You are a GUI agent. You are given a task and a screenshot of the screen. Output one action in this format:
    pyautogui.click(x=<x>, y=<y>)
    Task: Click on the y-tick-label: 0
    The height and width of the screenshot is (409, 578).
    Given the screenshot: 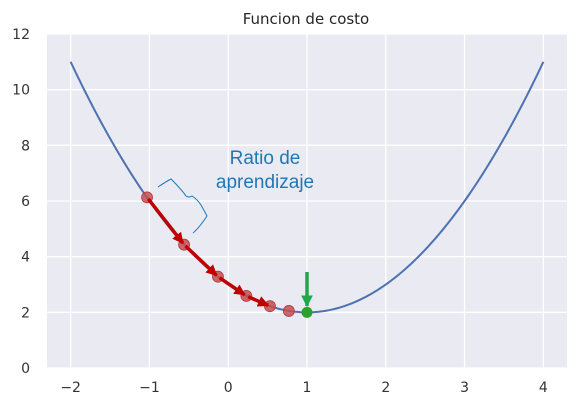 What is the action you would take?
    pyautogui.click(x=25, y=369)
    